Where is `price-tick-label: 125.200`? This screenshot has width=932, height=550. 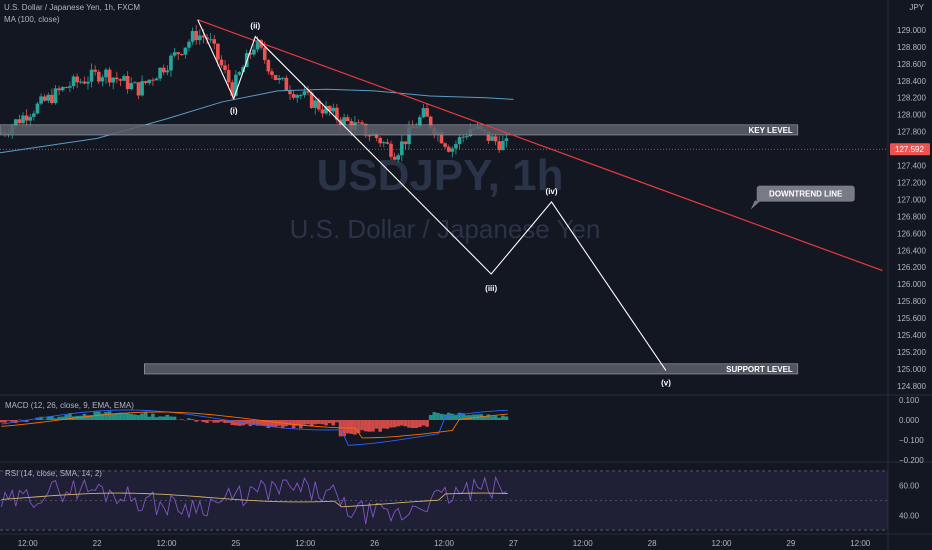
price-tick-label: 125.200 is located at coordinates (911, 352).